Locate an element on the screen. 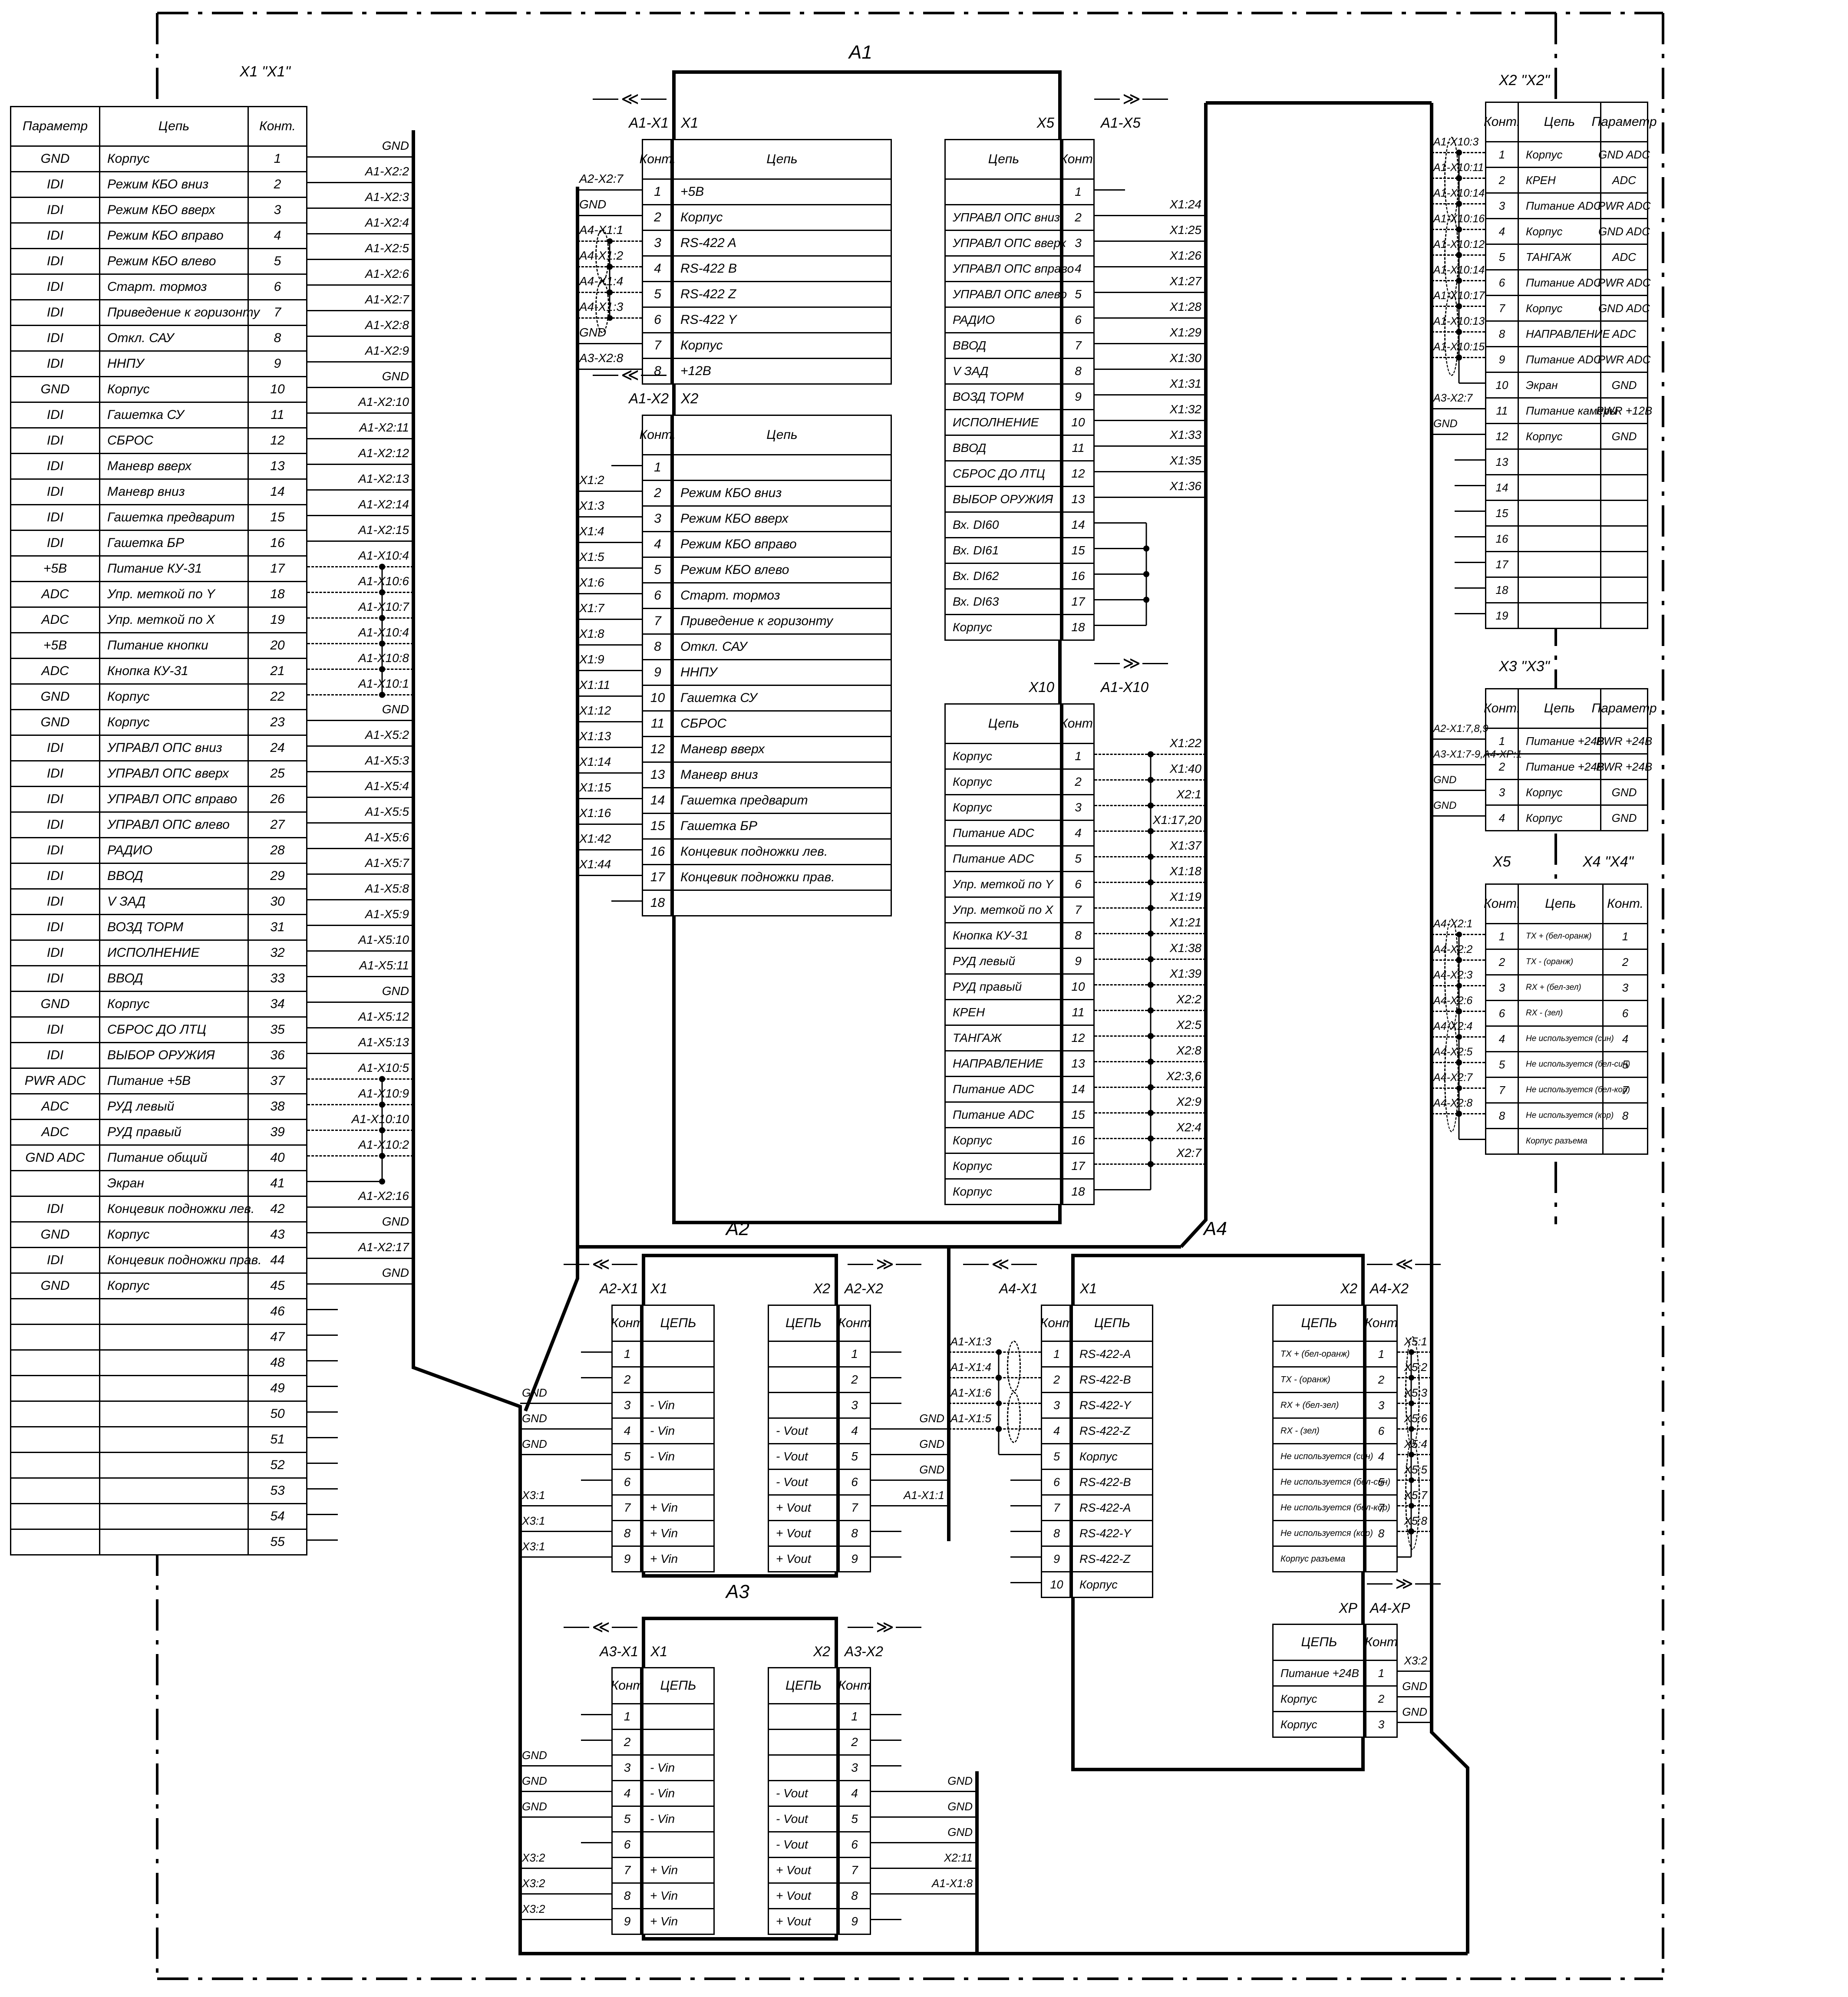 The image size is (1848, 1997). table-row: 3 is located at coordinates (820, 1404).